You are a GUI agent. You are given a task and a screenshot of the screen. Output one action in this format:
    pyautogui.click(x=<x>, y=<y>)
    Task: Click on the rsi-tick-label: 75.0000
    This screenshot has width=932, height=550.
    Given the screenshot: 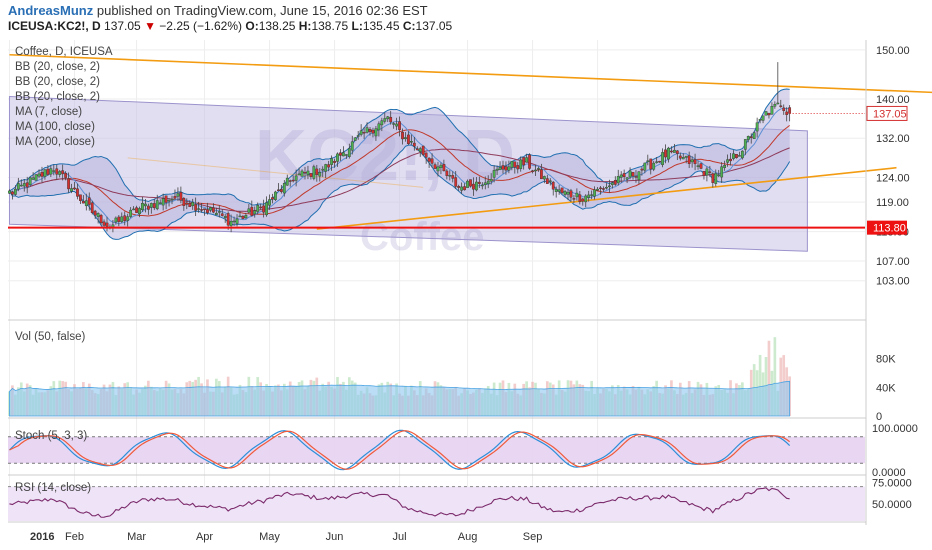 What is the action you would take?
    pyautogui.click(x=892, y=483)
    